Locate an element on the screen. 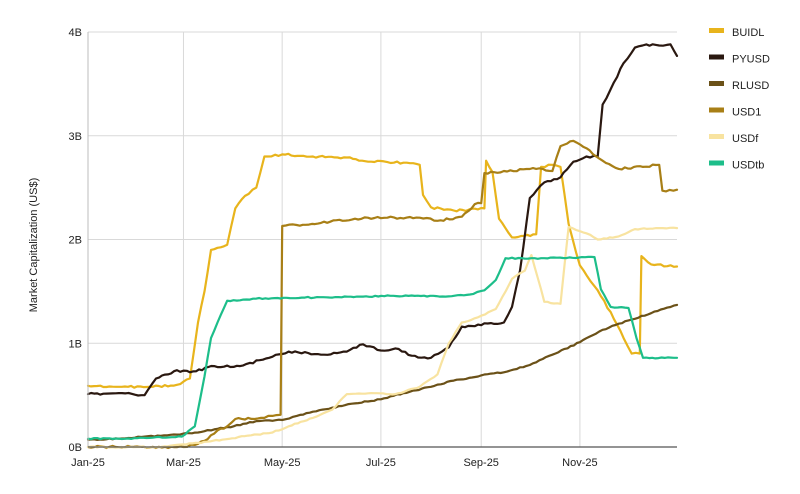 This screenshot has height=494, width=800. y-tick-label: 4B is located at coordinates (75, 33).